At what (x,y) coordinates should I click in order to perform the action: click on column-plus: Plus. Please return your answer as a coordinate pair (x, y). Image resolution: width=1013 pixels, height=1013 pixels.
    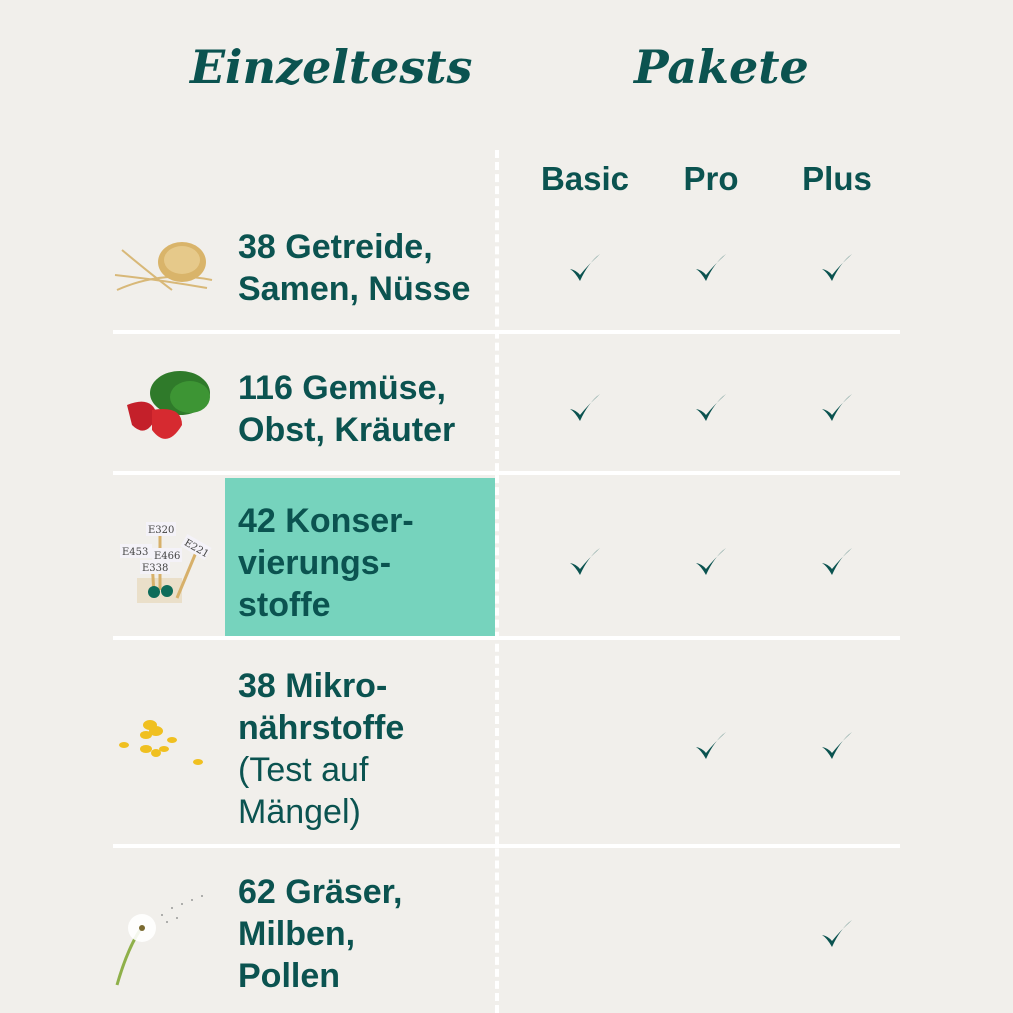
    Looking at the image, I should click on (837, 178).